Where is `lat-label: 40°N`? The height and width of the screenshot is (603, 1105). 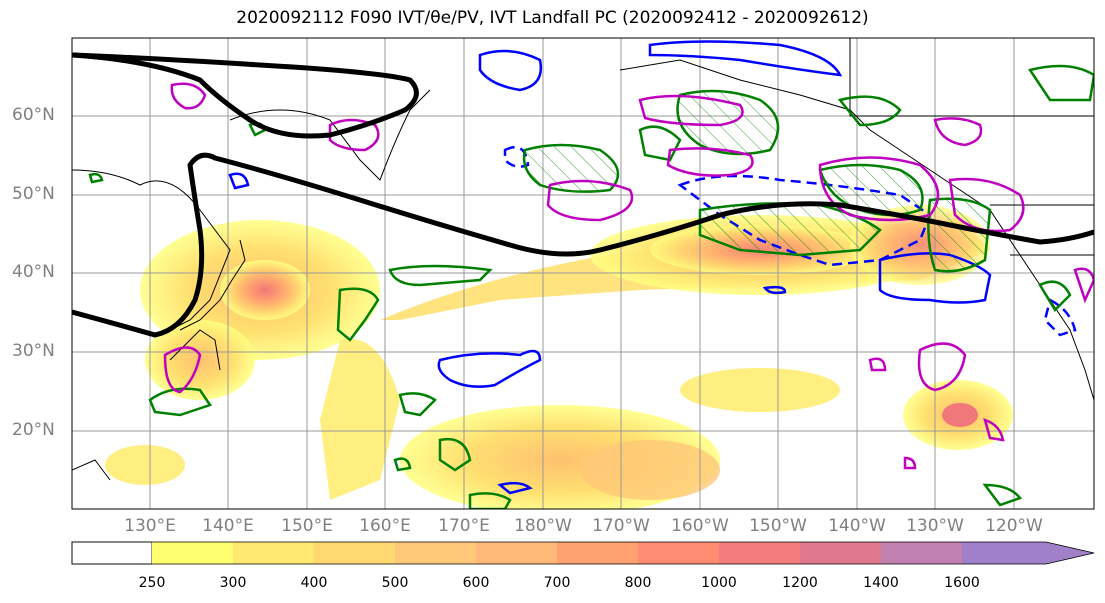 lat-label: 40°N is located at coordinates (33, 272).